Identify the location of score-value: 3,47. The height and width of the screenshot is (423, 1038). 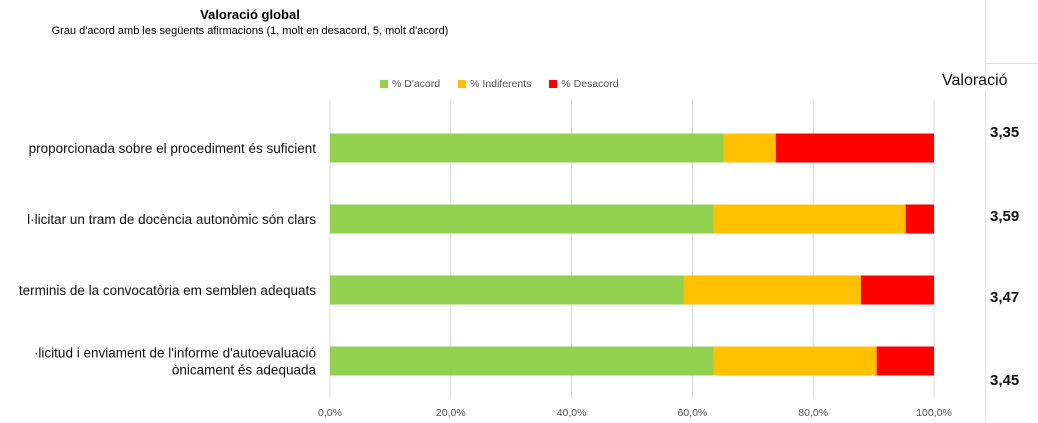
(1005, 297).